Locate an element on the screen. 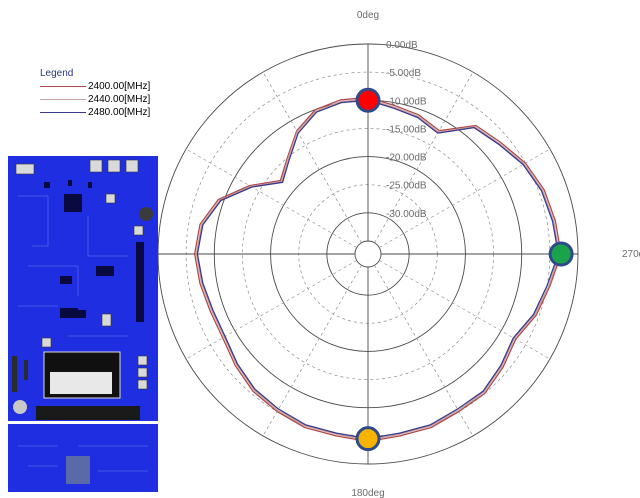 Image resolution: width=640 pixels, height=498 pixels. legend-label-2440: 2440.00[MHz] is located at coordinates (119, 99).